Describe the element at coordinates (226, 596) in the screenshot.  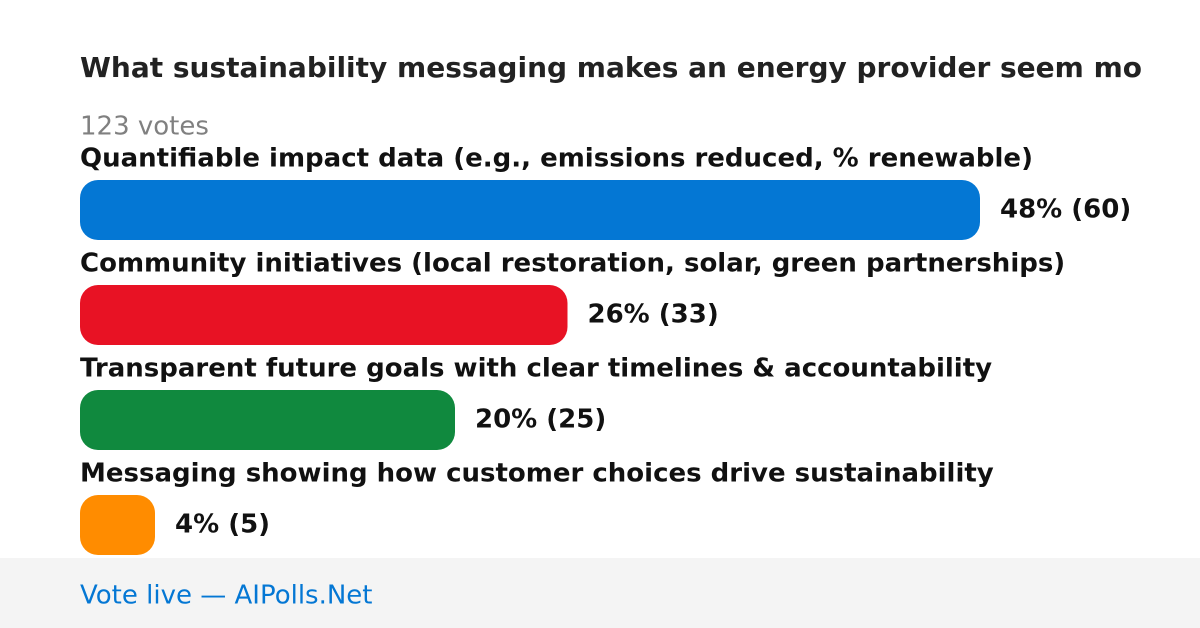
I see `footer-link: Vote live — AIPolls.Net` at that location.